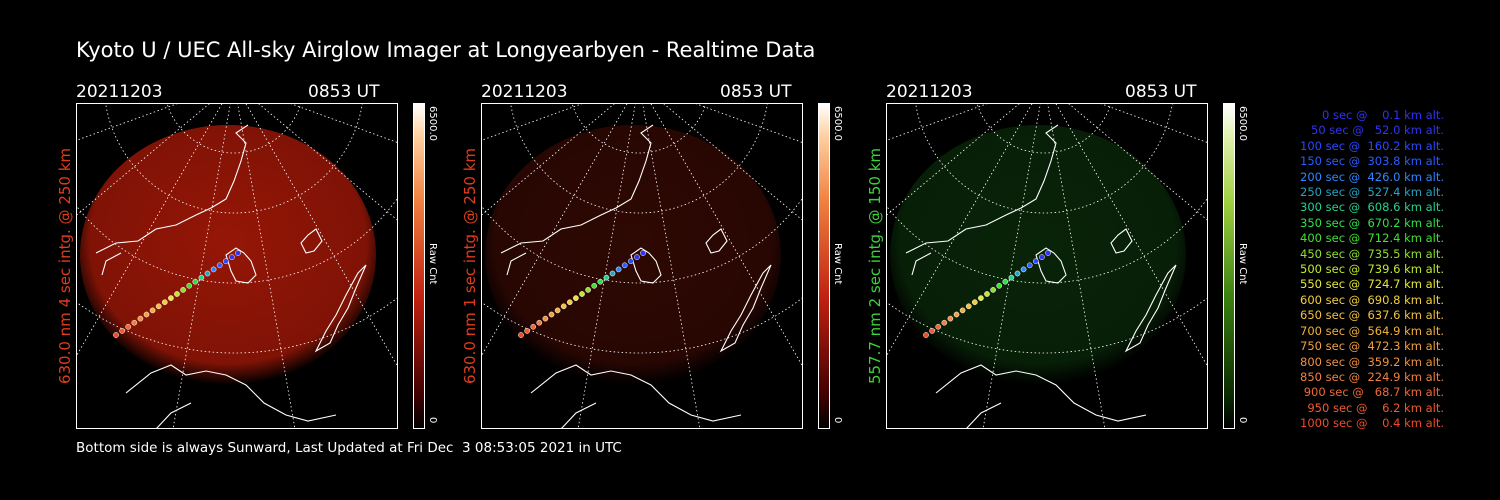  I want to click on legend-entry: 150 sec @ 303.8 km alt., so click(1372, 161).